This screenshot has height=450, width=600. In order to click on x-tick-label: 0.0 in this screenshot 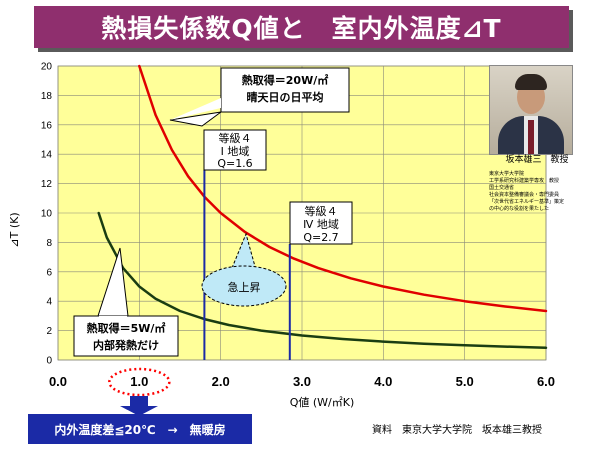, I will do `click(58, 381)`.